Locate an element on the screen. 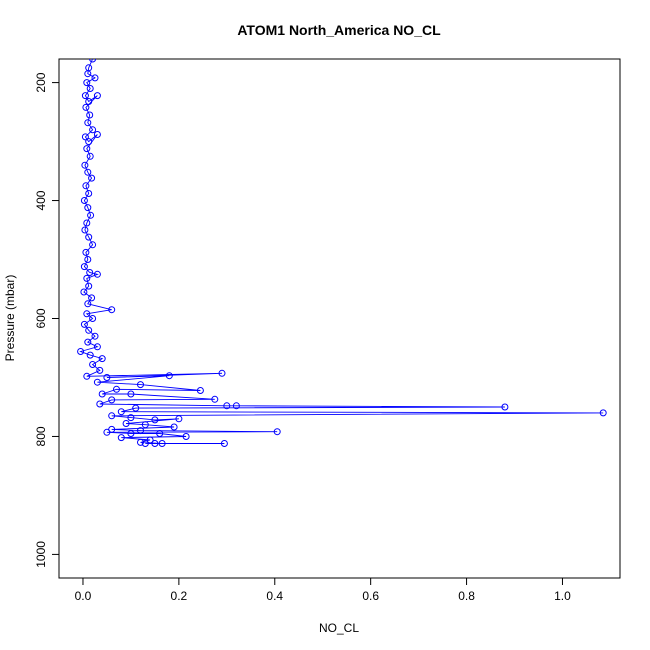 This screenshot has width=650, height=650. y-axis: 200 400 600 800 1000 is located at coordinates (47, 320).